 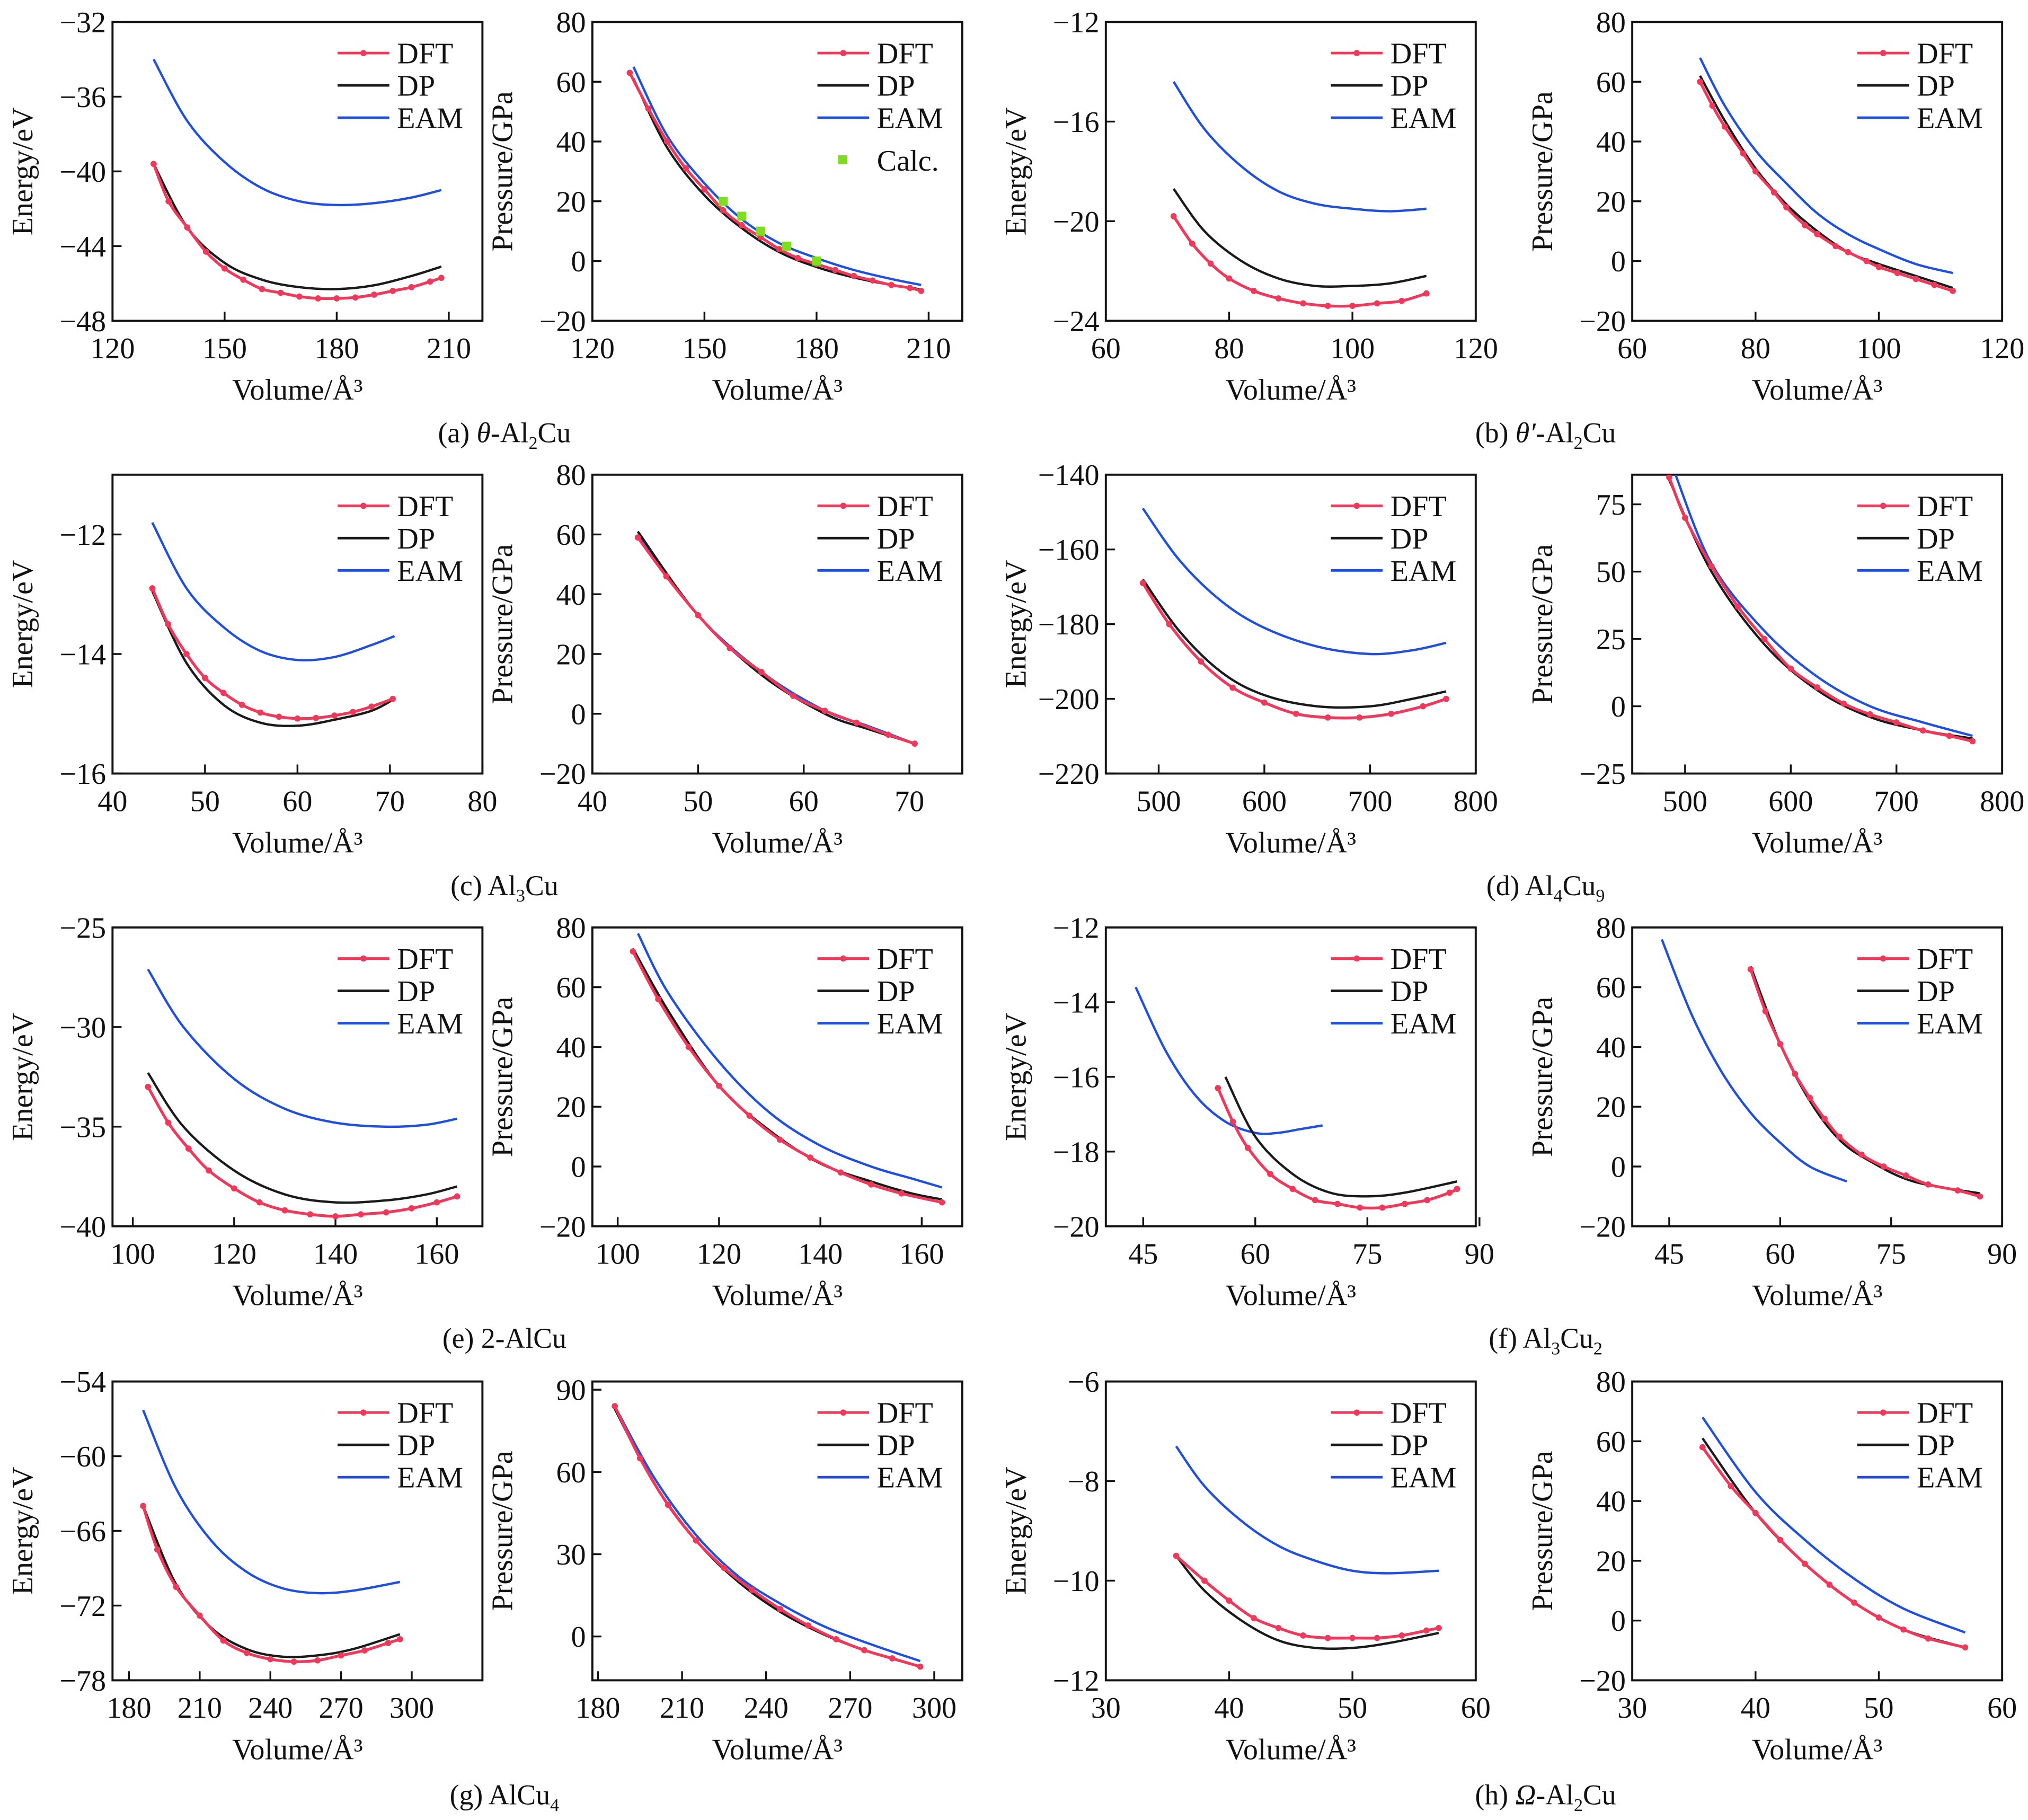 I want to click on y-tick-label: −12, so click(x=1076, y=928).